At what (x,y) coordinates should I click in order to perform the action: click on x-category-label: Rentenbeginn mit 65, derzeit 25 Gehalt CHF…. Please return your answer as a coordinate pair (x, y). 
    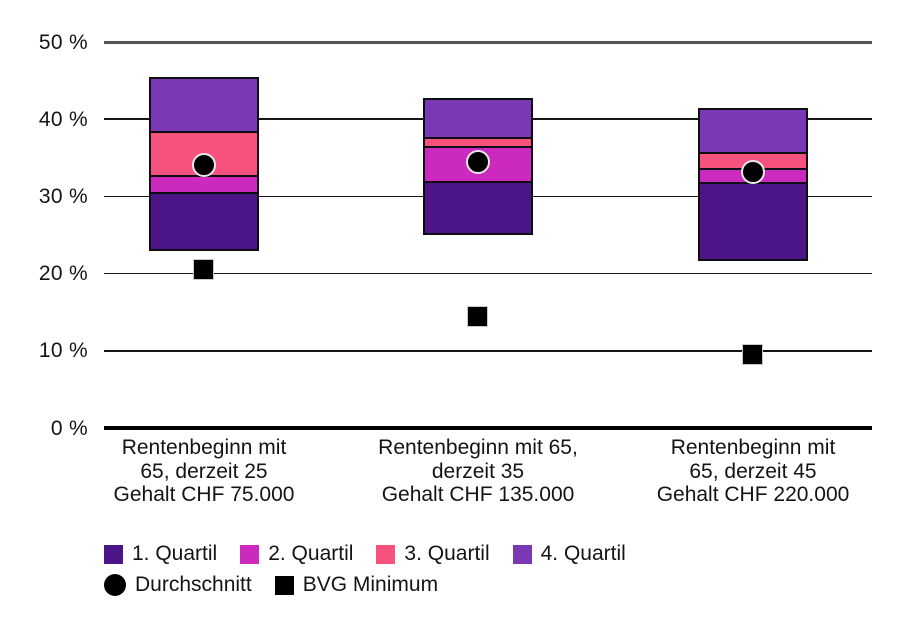
    Looking at the image, I should click on (204, 471).